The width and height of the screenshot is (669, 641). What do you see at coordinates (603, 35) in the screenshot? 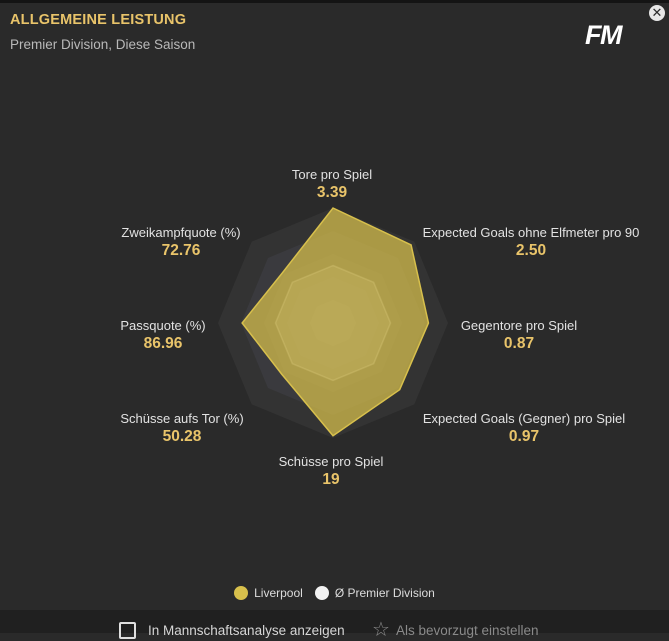
I see `fm-logo: FM` at bounding box center [603, 35].